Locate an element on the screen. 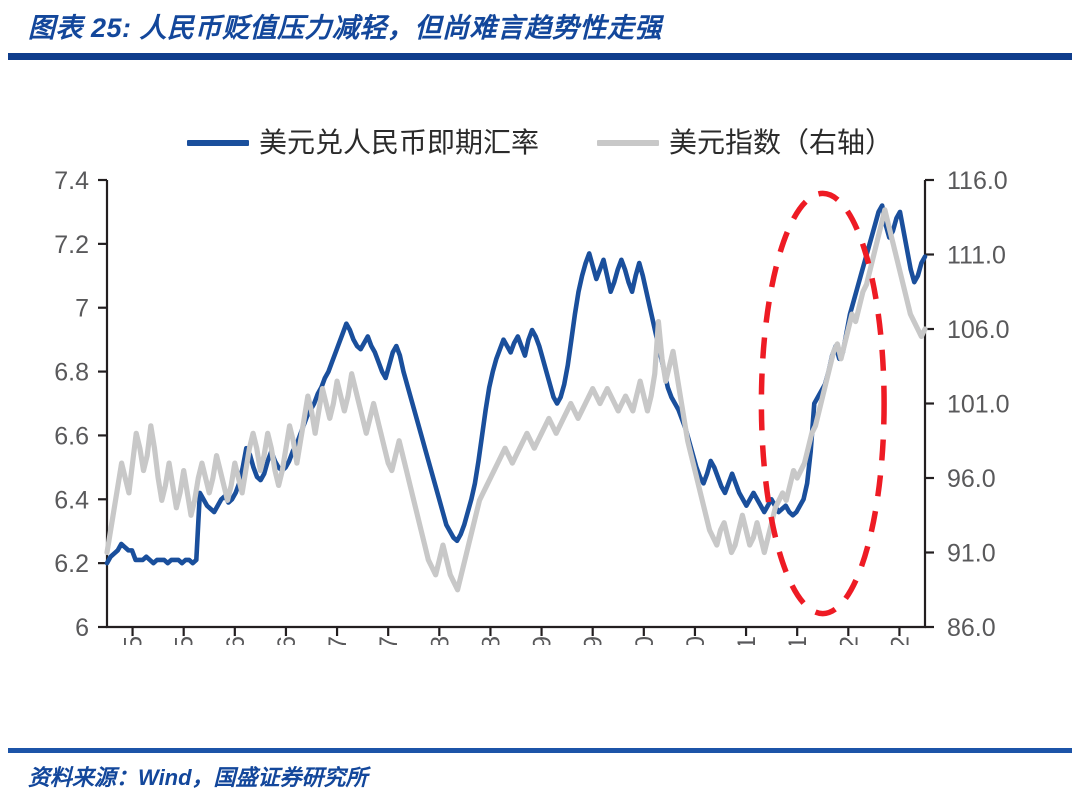  y-tick-label-left: 6.8 is located at coordinates (71, 373).